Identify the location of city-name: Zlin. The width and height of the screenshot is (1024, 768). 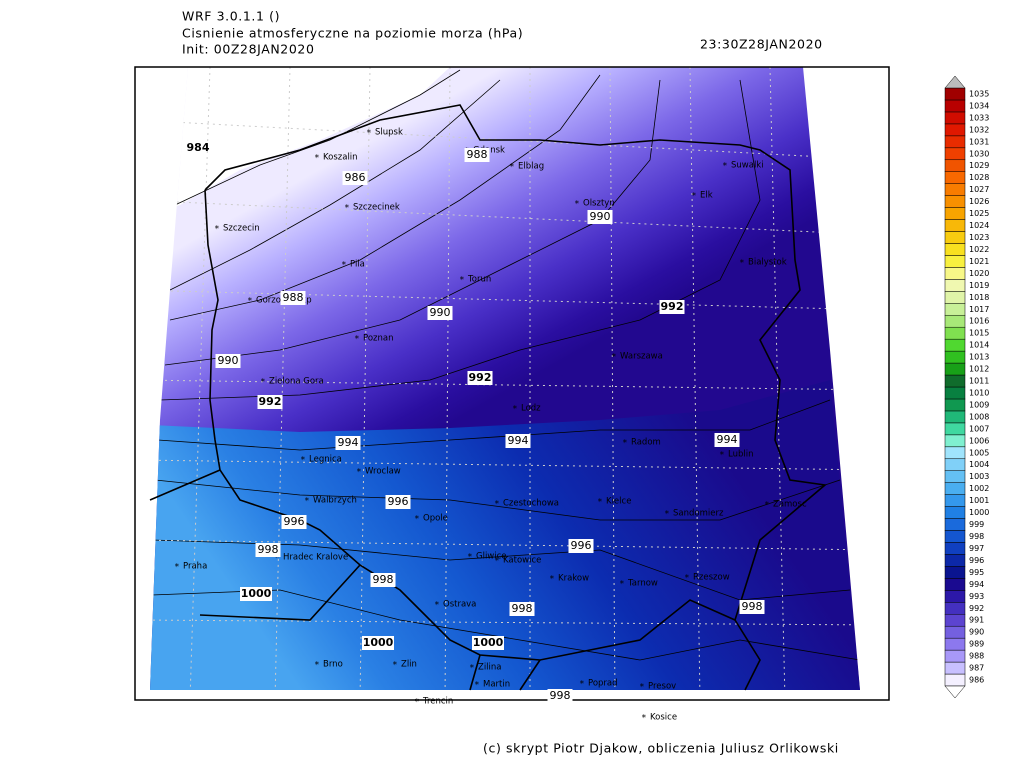
(409, 665).